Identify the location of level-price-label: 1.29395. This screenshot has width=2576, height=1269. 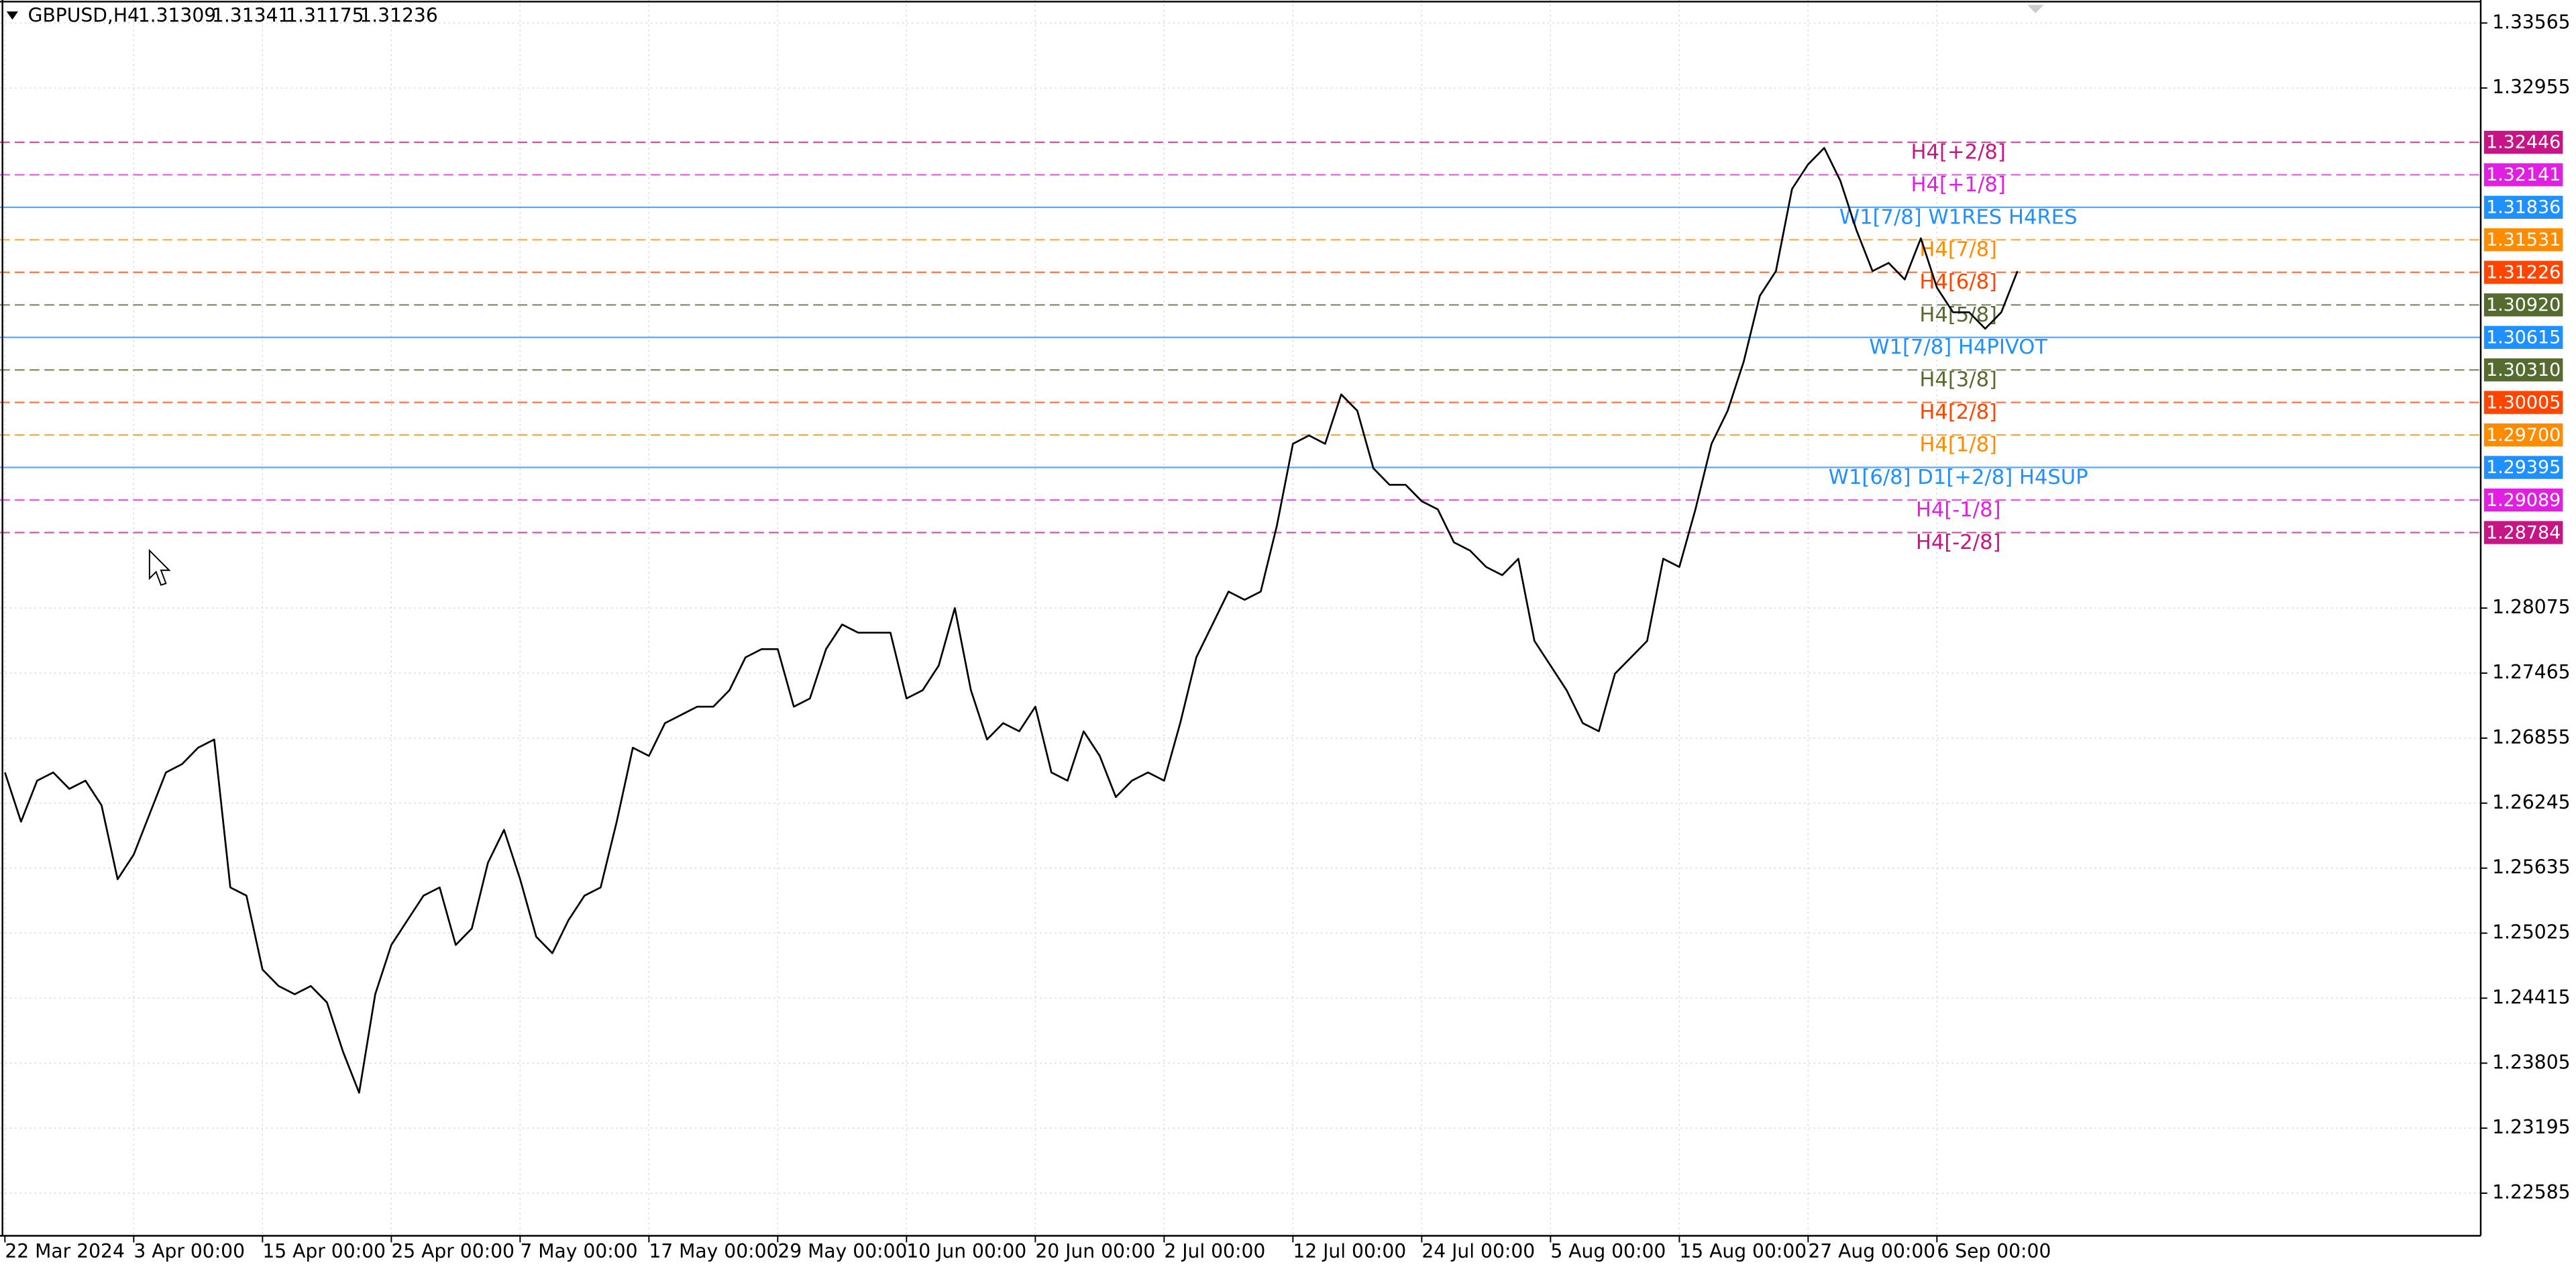
(2523, 467).